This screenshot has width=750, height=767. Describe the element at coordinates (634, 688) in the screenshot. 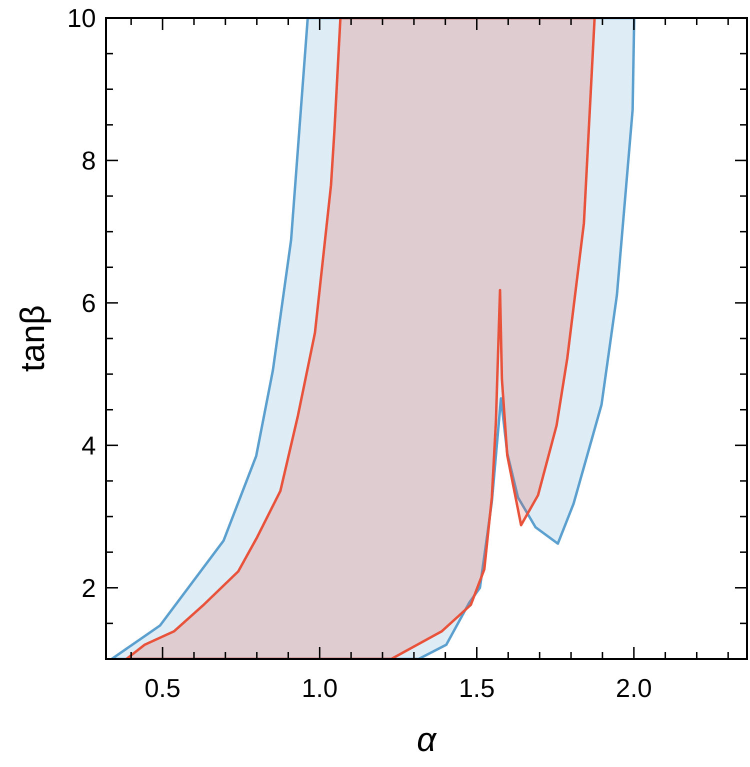

I see `x-tick-label: 2.0` at that location.